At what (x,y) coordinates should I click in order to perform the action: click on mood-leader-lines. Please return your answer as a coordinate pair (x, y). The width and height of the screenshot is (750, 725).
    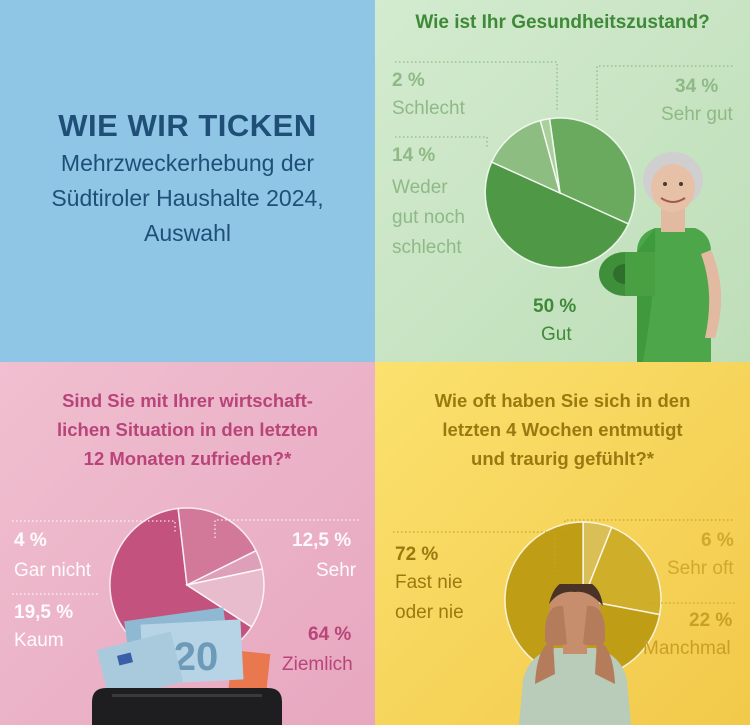
    Looking at the image, I should click on (564, 561).